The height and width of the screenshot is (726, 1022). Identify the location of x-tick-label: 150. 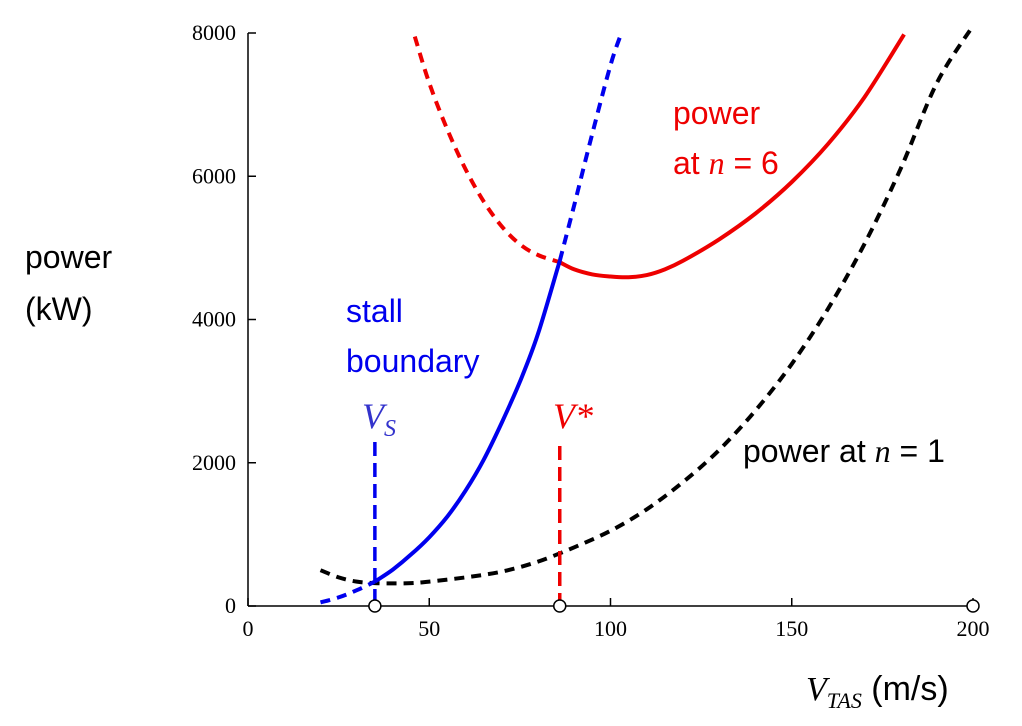
(791, 628).